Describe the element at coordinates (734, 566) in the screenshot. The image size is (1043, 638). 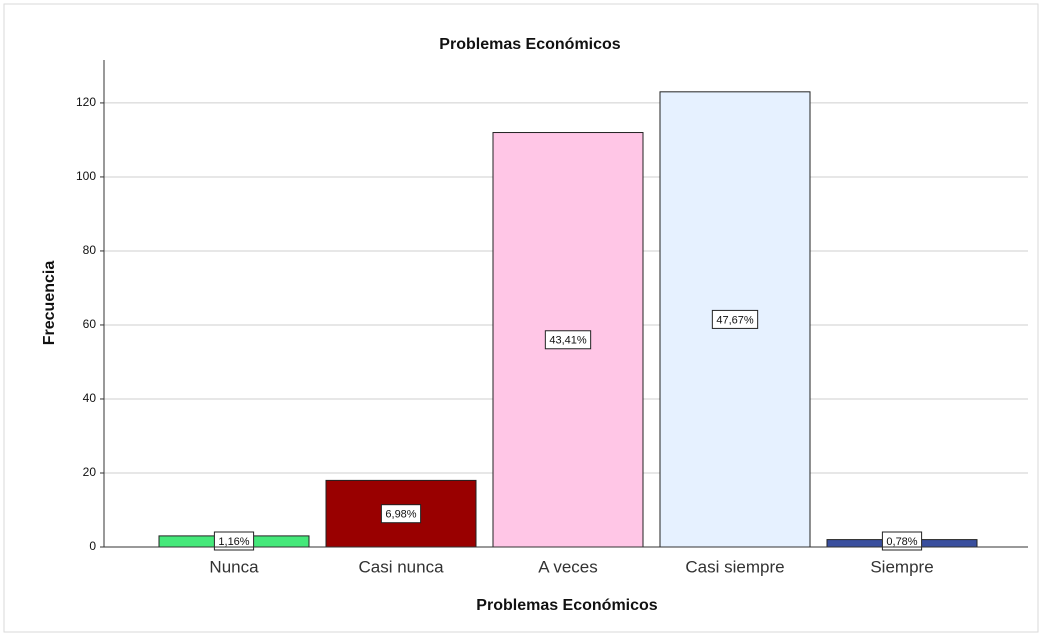
I see `x-tick-label: Casi siempre` at that location.